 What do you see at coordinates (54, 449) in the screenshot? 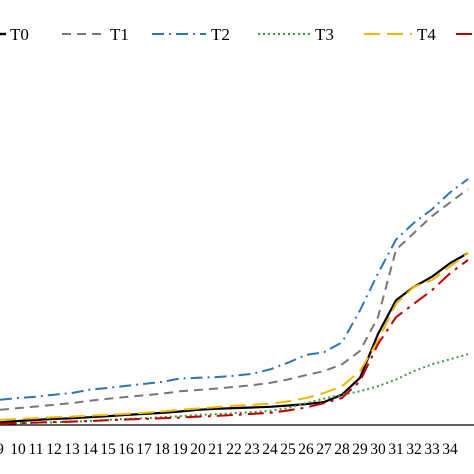
I see `x-tick-label: 12` at bounding box center [54, 449].